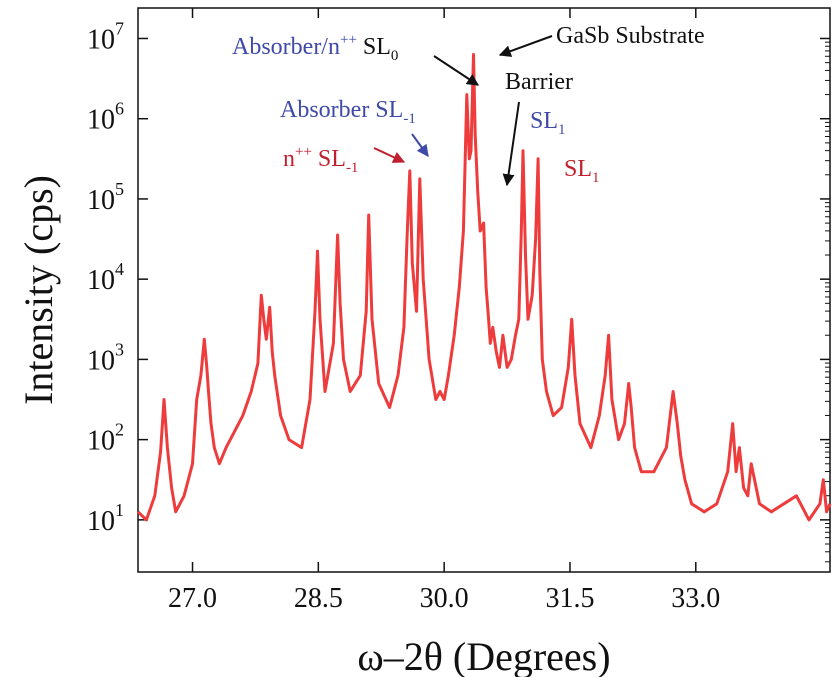 The image size is (833, 677). I want to click on arrow-absorber-n-sl0, so click(456, 70).